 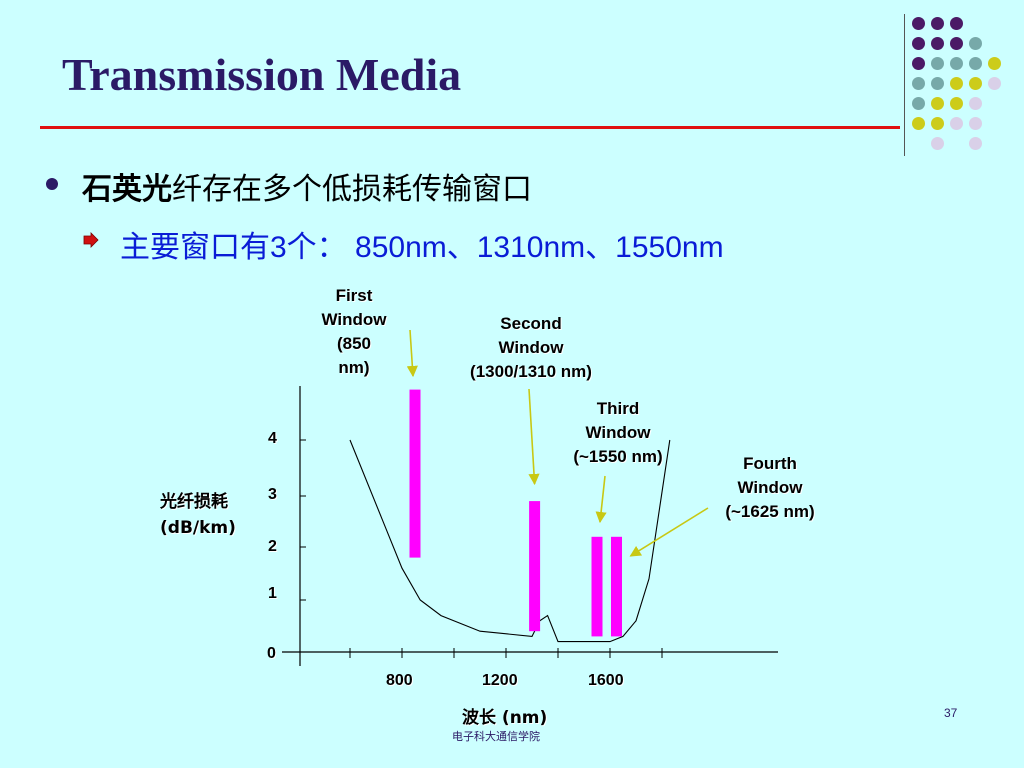 I want to click on third-window-pointer-icon, so click(x=601, y=499).